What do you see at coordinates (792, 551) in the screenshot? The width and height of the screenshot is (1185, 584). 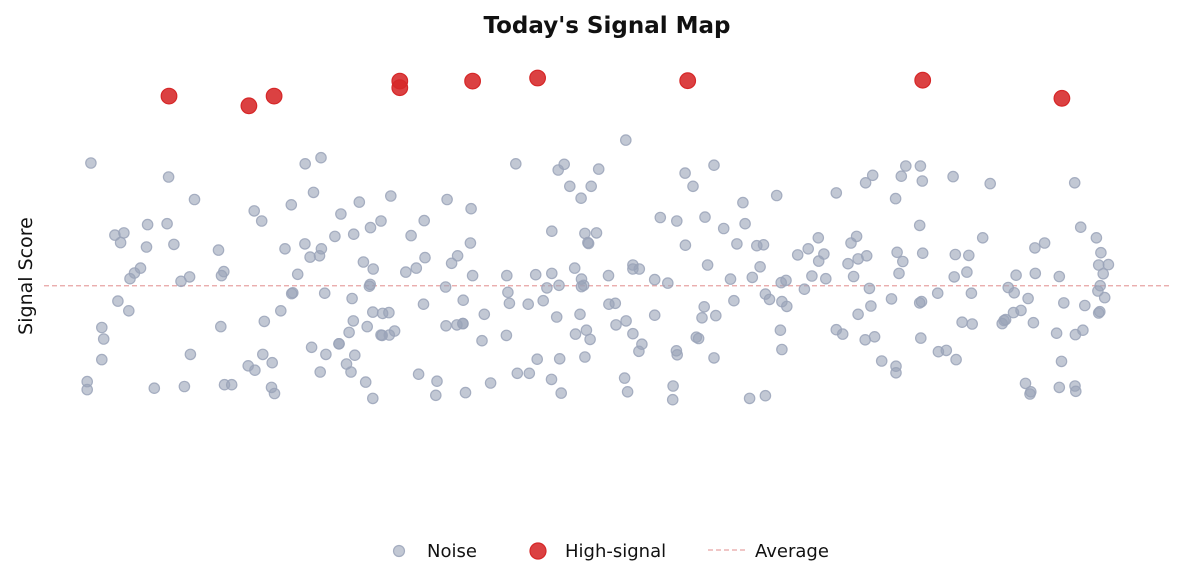 I see `legend-average-label: Average` at bounding box center [792, 551].